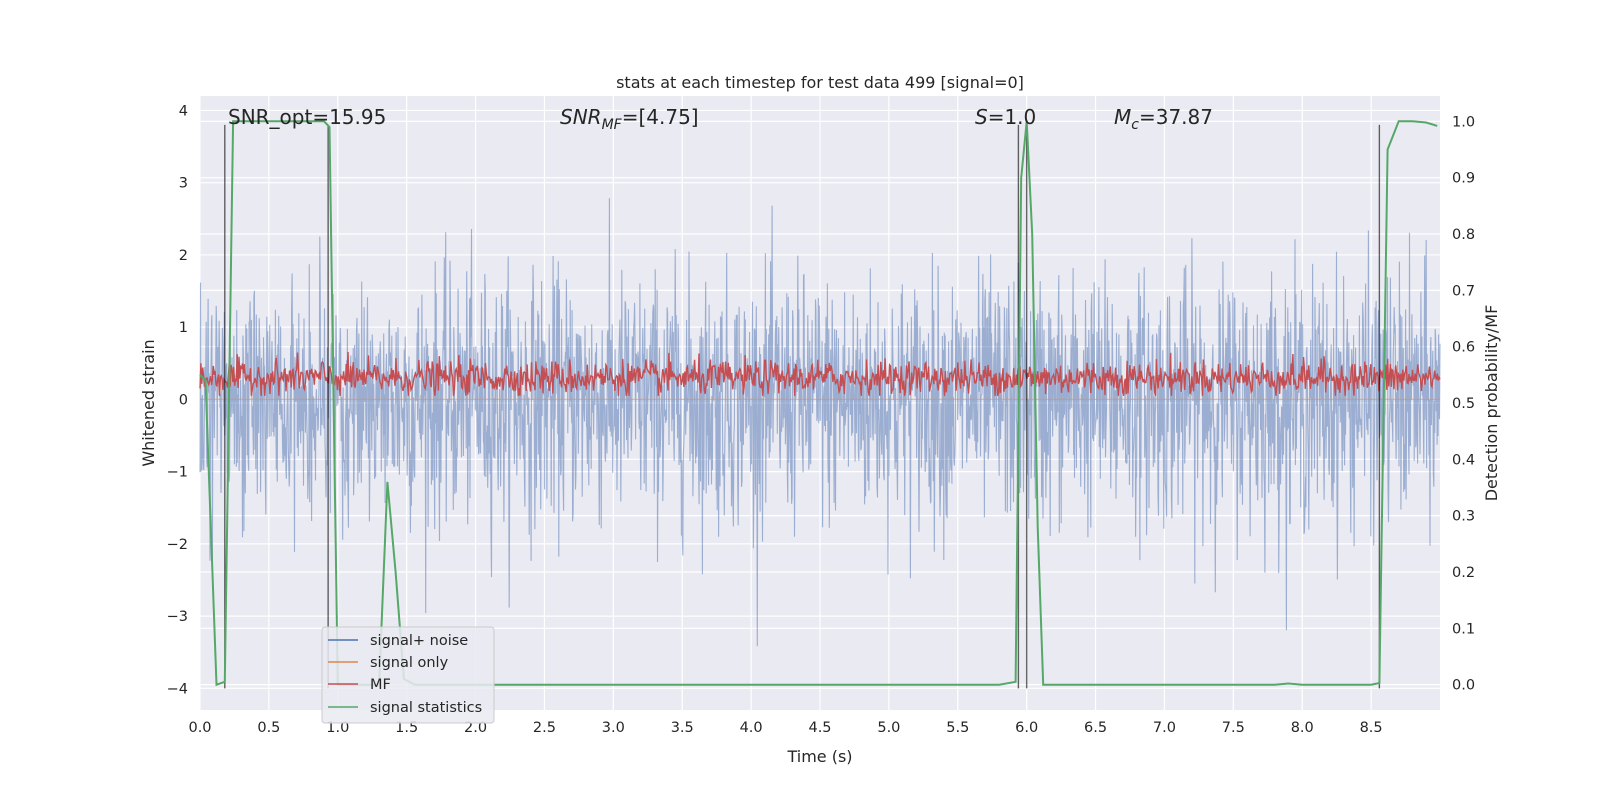 The width and height of the screenshot is (1600, 800). What do you see at coordinates (544, 728) in the screenshot?
I see `x-tick-label: 2.5` at bounding box center [544, 728].